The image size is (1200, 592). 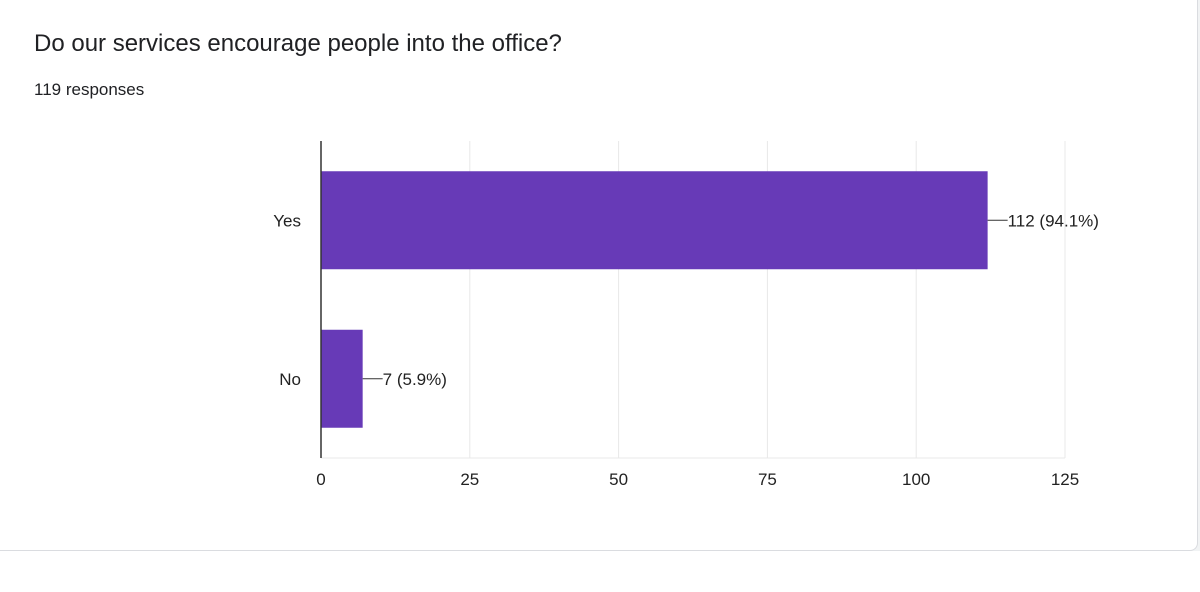 I want to click on bar-yes, so click(x=654, y=220).